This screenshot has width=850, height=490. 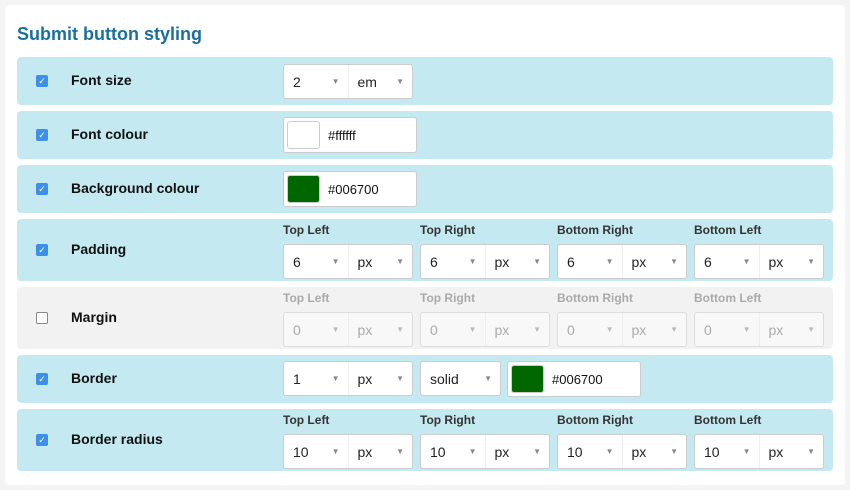 I want to click on font-size-select: 2 ▼ em ▼, so click(x=348, y=81).